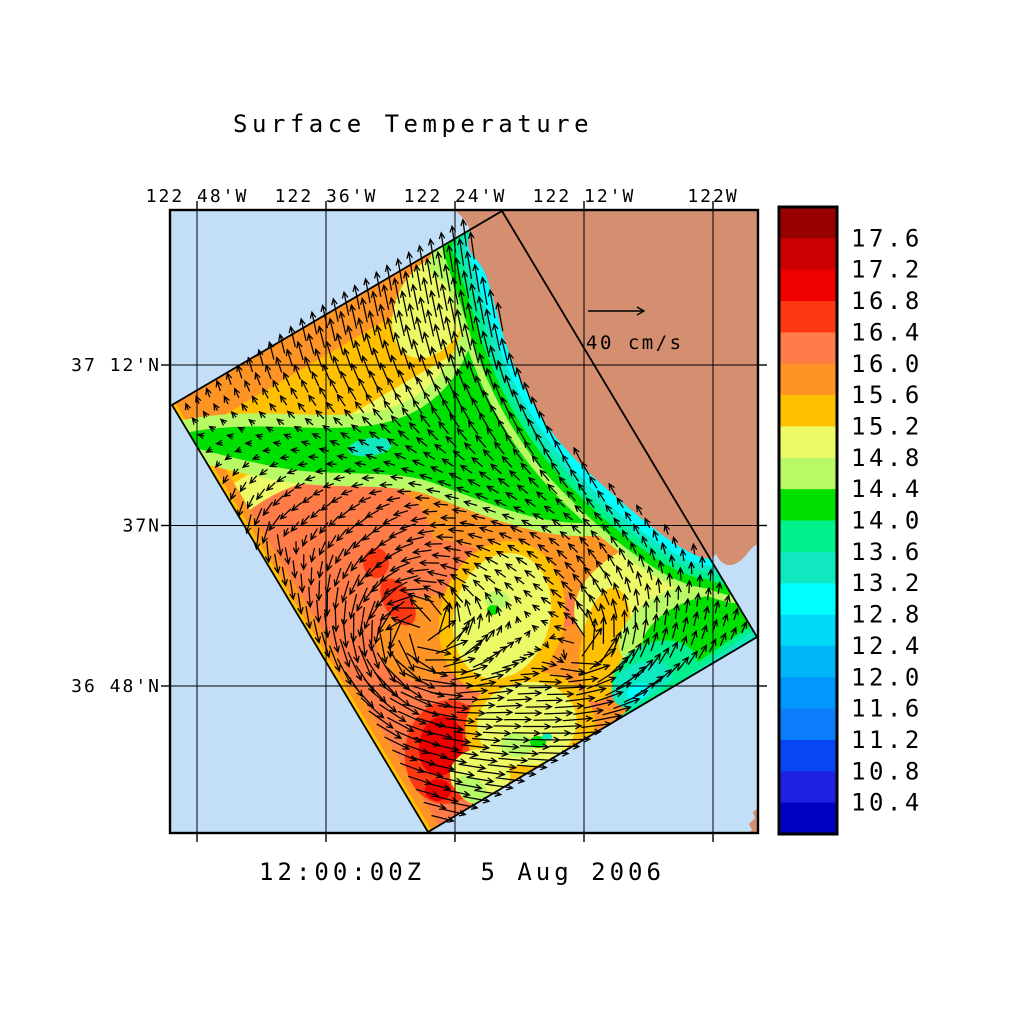 This screenshot has height=1024, width=1024. I want to click on longitude-tick-label: 122W, so click(712, 196).